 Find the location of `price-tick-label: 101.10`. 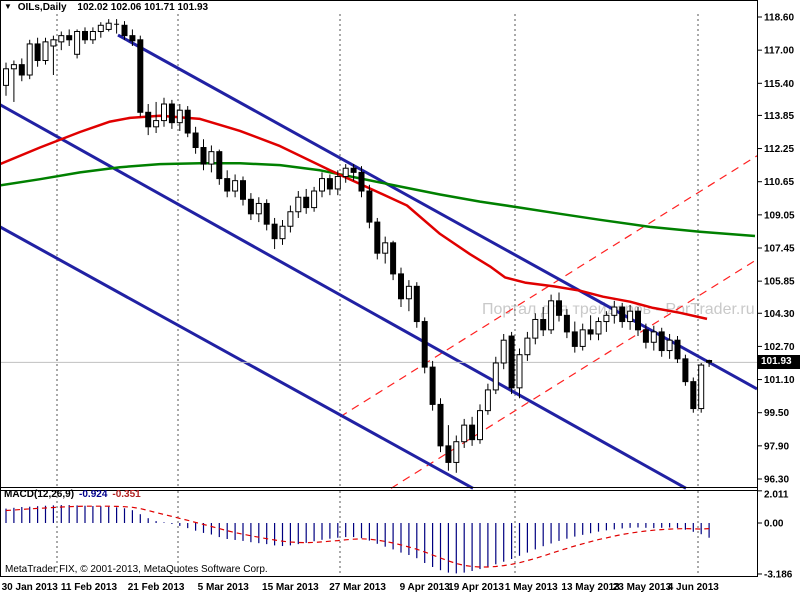

price-tick-label: 101.10 is located at coordinates (779, 380).